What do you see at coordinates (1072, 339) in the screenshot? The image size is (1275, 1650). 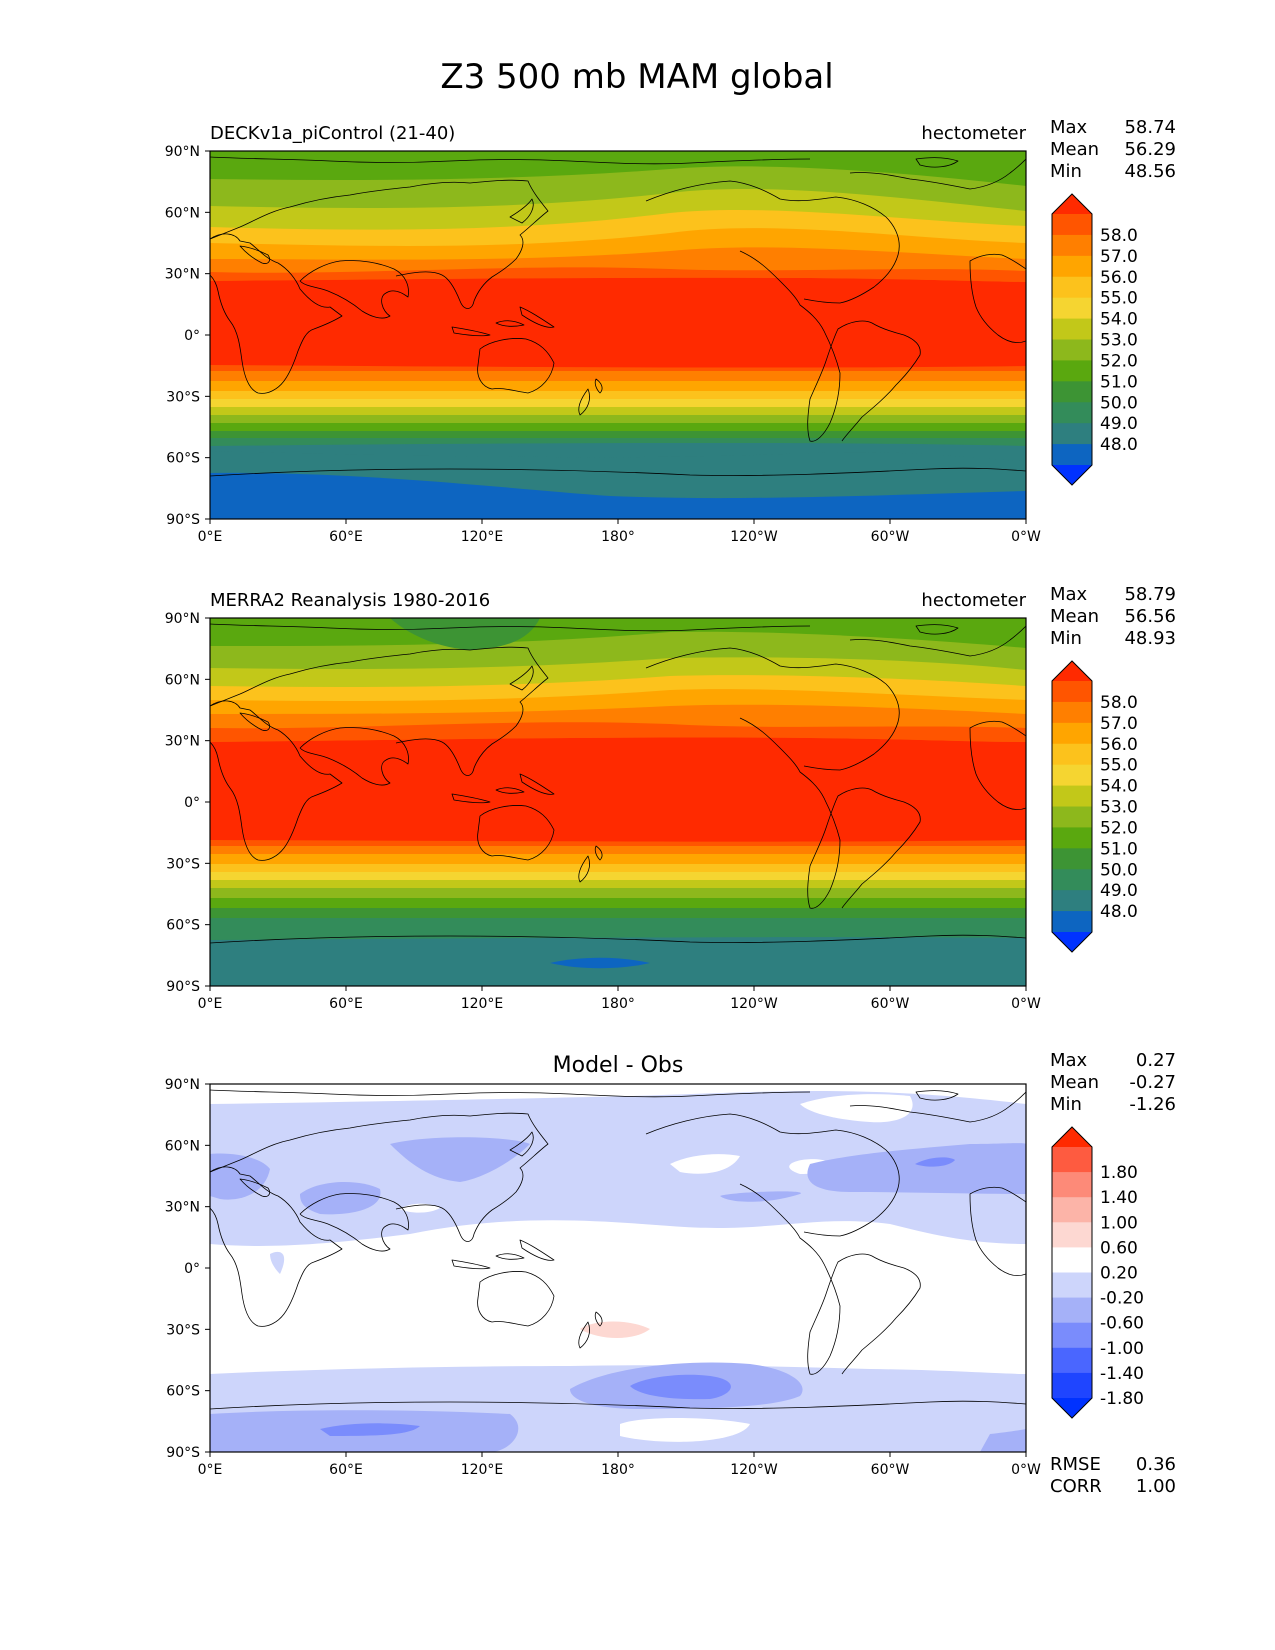 I see `colorbar-outline` at bounding box center [1072, 339].